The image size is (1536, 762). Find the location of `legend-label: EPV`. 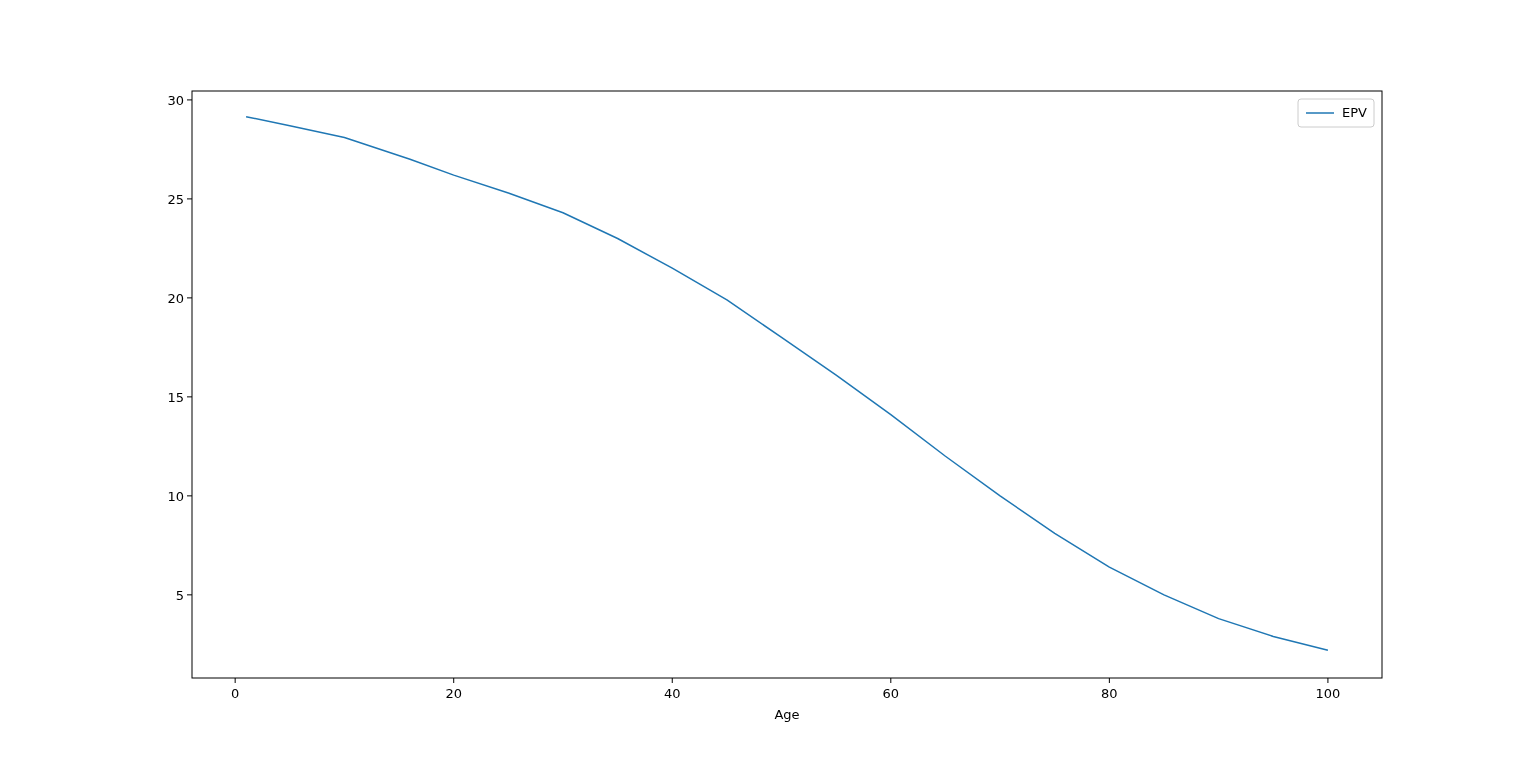

legend-label: EPV is located at coordinates (1355, 112).